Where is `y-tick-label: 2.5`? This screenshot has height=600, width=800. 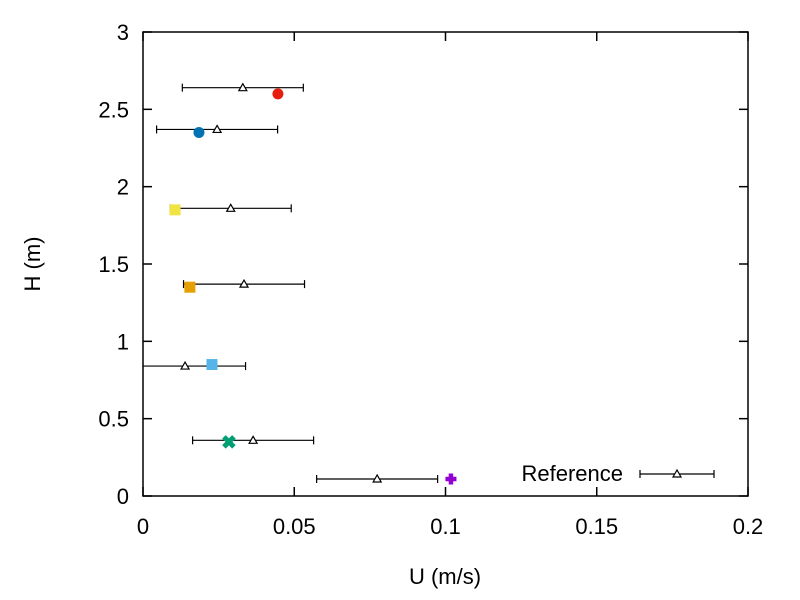 y-tick-label: 2.5 is located at coordinates (113, 109).